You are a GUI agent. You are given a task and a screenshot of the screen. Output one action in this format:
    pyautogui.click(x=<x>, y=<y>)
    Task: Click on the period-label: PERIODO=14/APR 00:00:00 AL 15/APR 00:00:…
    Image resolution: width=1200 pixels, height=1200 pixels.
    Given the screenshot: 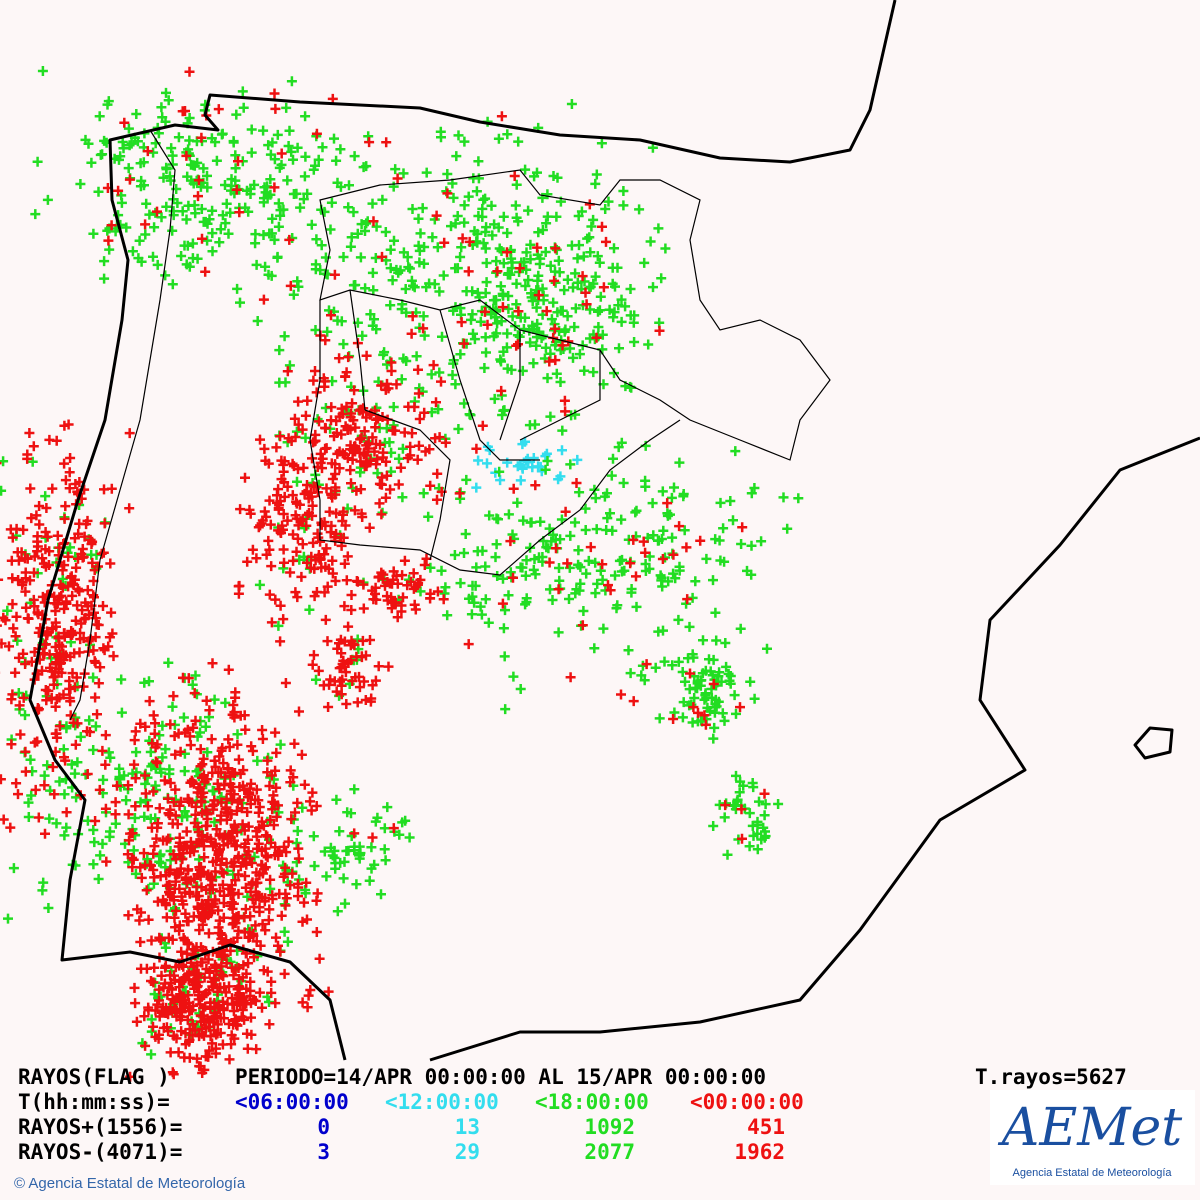 What is the action you would take?
    pyautogui.click(x=500, y=1077)
    